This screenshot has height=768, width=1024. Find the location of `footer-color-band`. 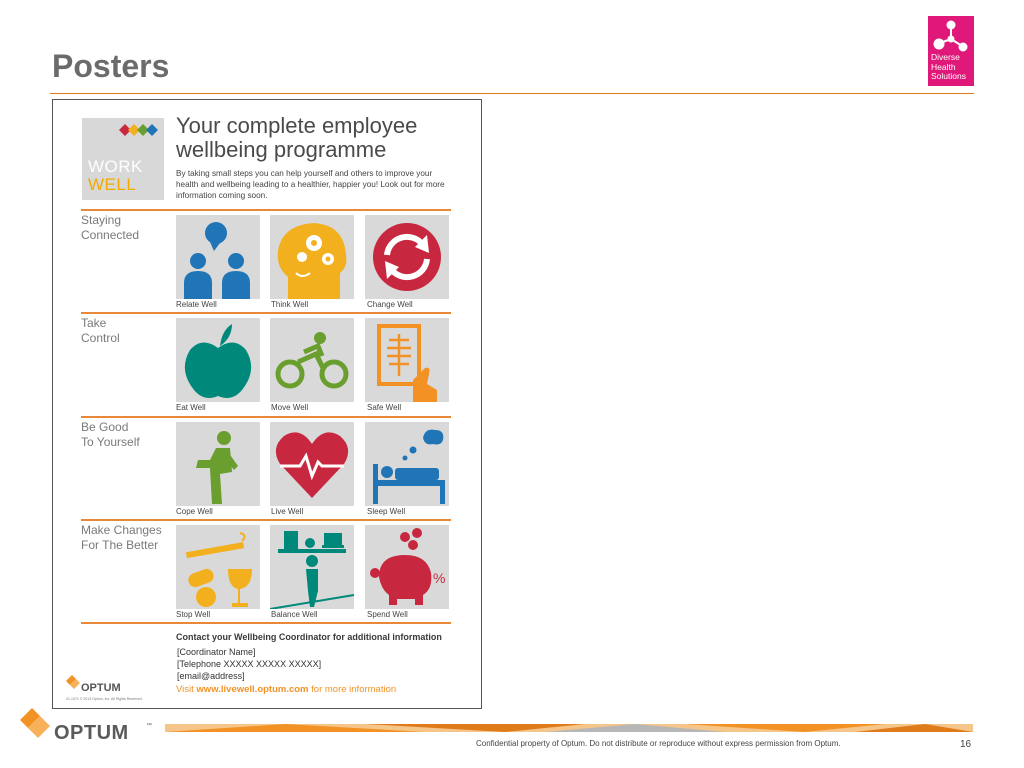

footer-color-band is located at coordinates (569, 728).